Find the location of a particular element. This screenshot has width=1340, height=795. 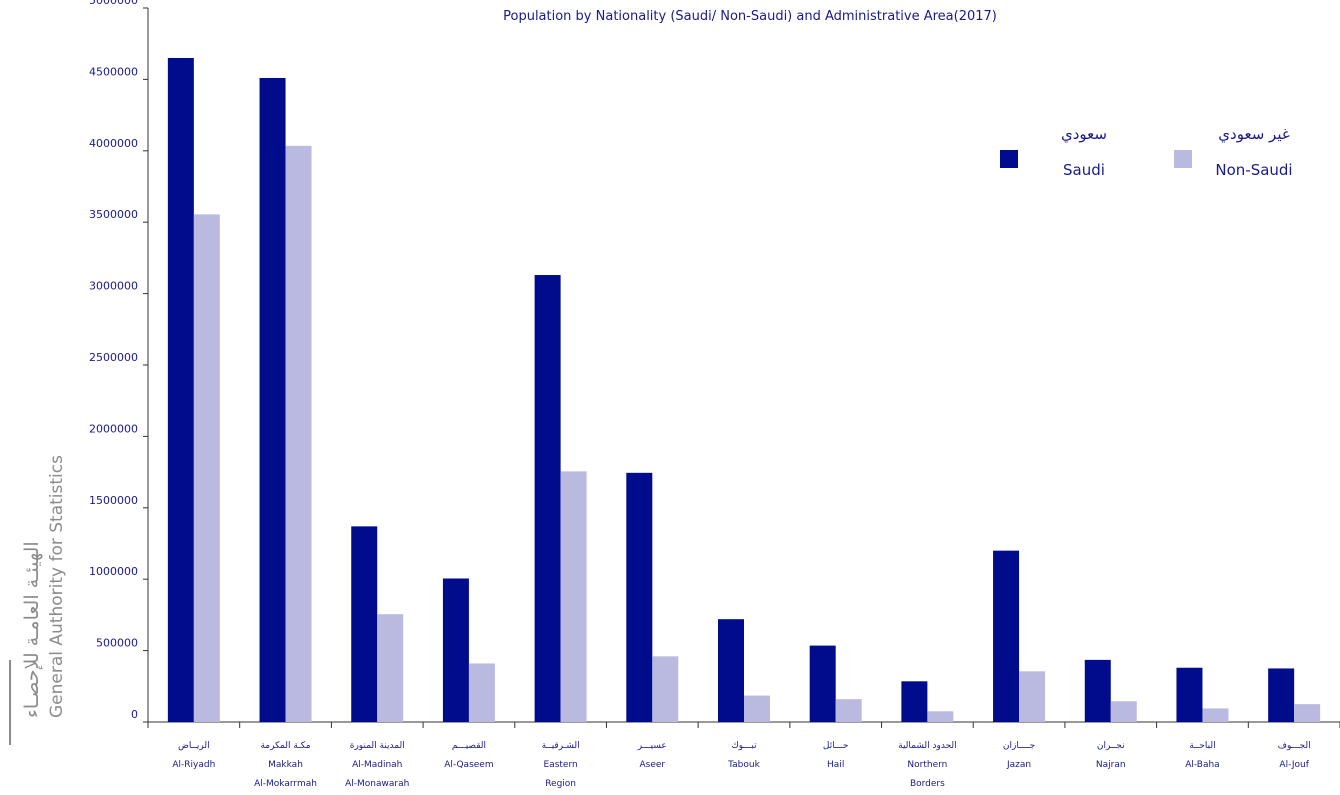

legend-swatch-non-saudi is located at coordinates (1183, 159).